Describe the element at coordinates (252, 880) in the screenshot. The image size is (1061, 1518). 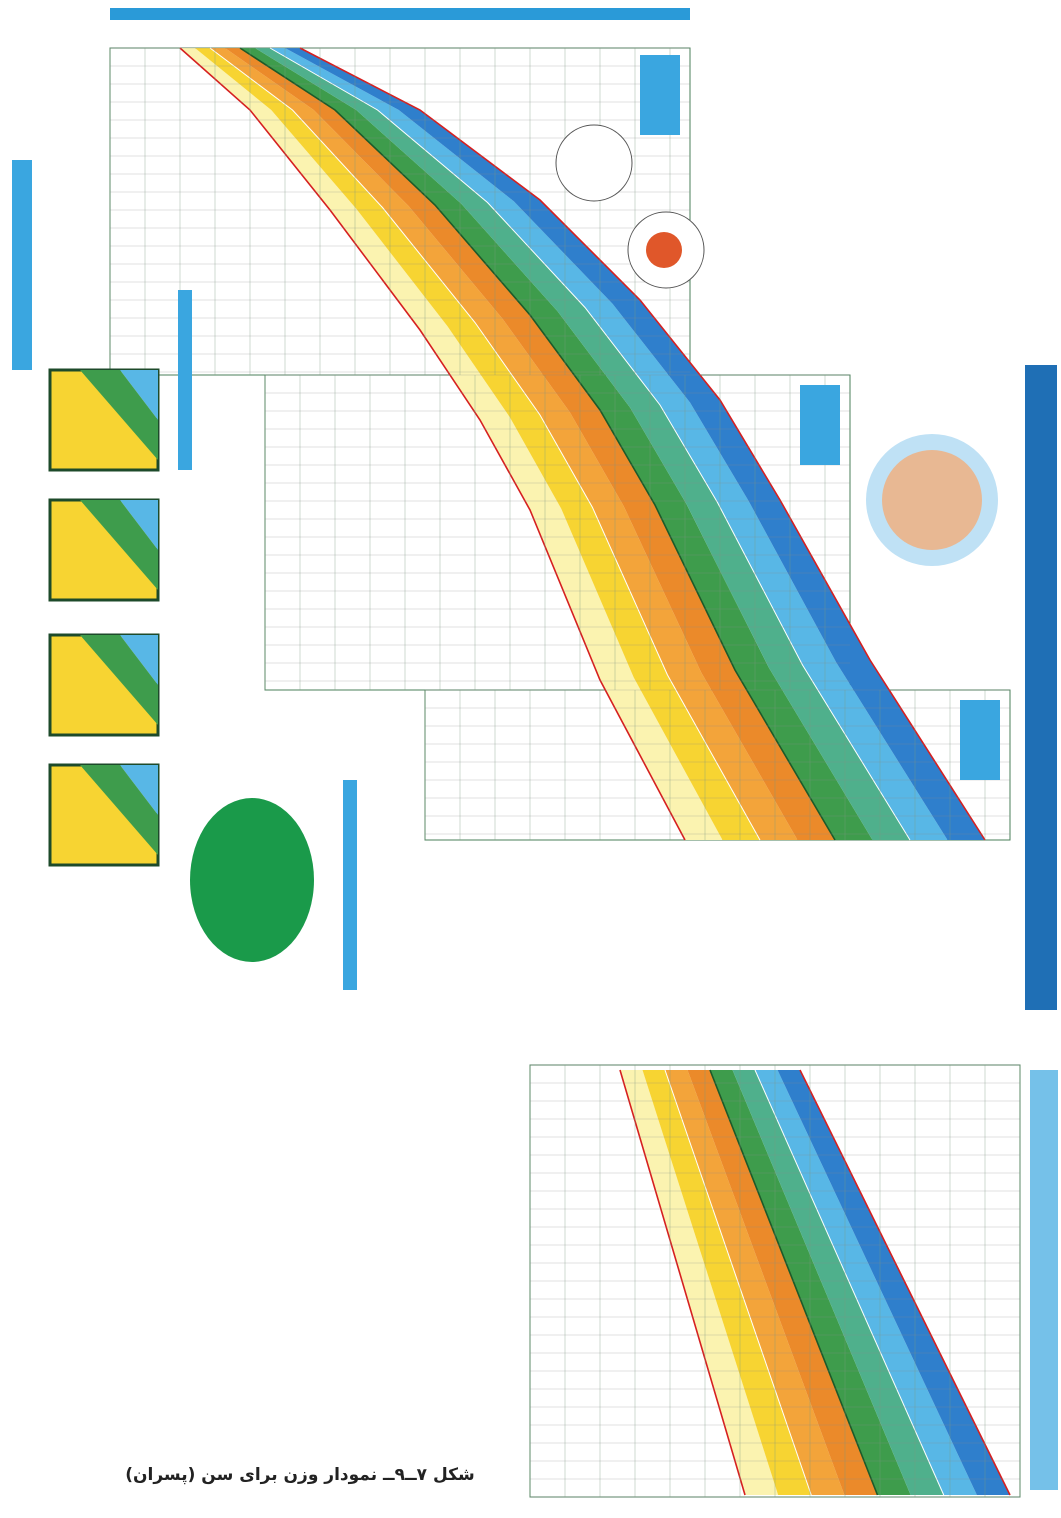
I see `green-note` at that location.